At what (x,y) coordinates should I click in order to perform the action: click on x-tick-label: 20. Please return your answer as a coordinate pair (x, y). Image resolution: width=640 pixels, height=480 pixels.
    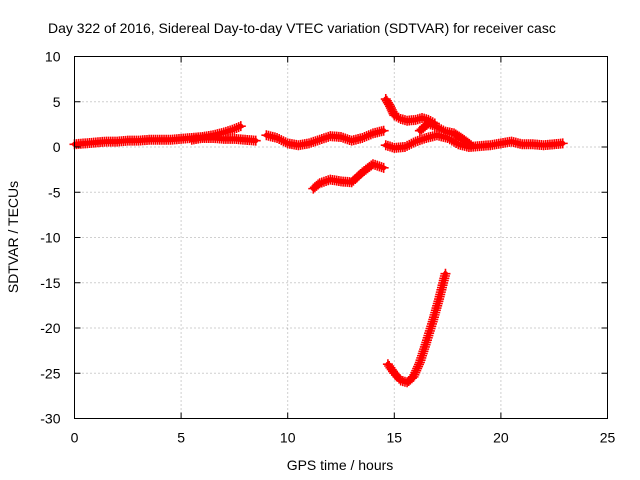
    Looking at the image, I should click on (501, 438).